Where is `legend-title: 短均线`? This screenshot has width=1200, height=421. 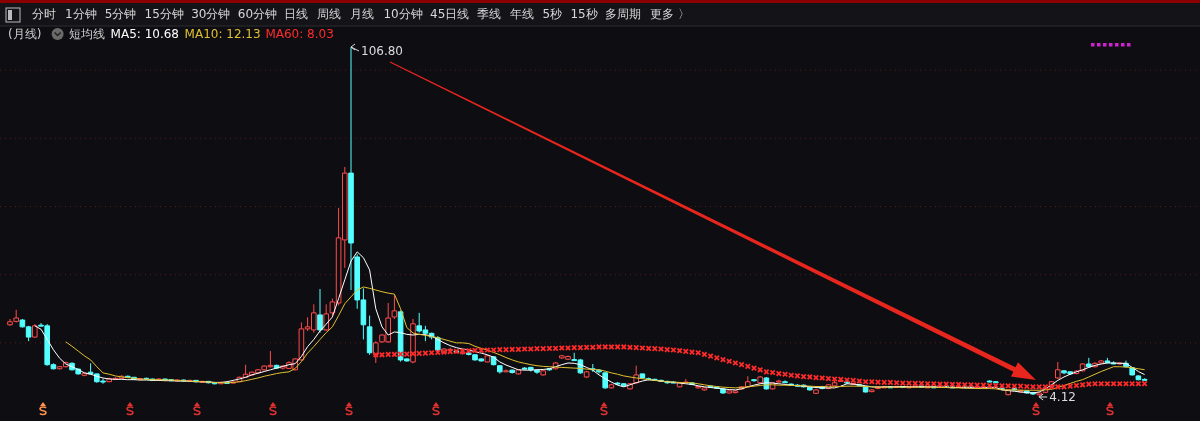
legend-title: 短均线 is located at coordinates (86, 34).